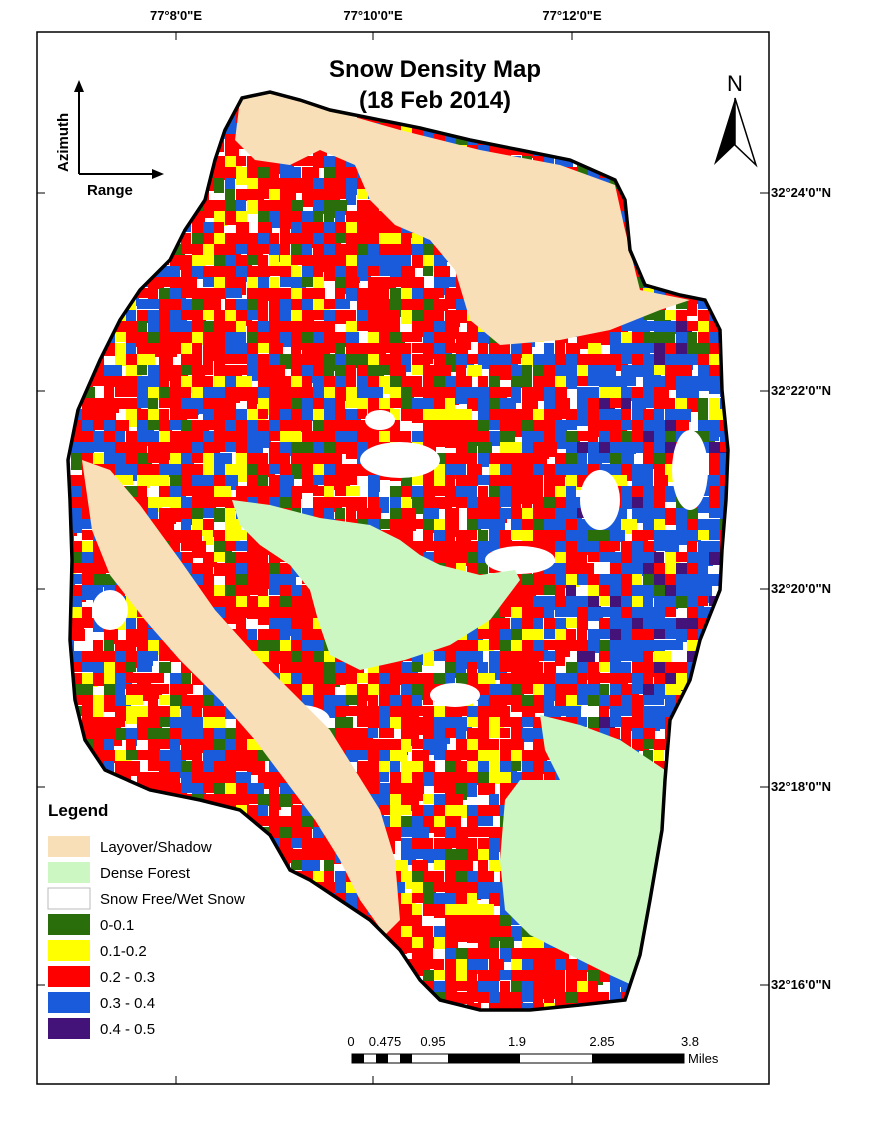  I want to click on legend-label: Layover/Shadow, so click(156, 847).